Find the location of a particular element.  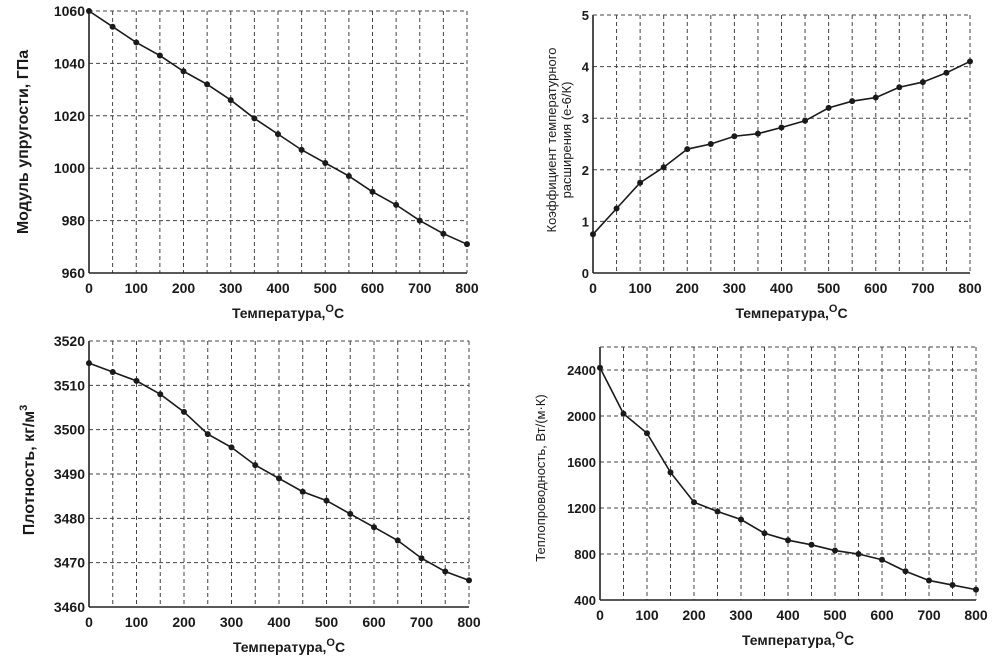

y-tick-label: 3470 is located at coordinates (69, 563).